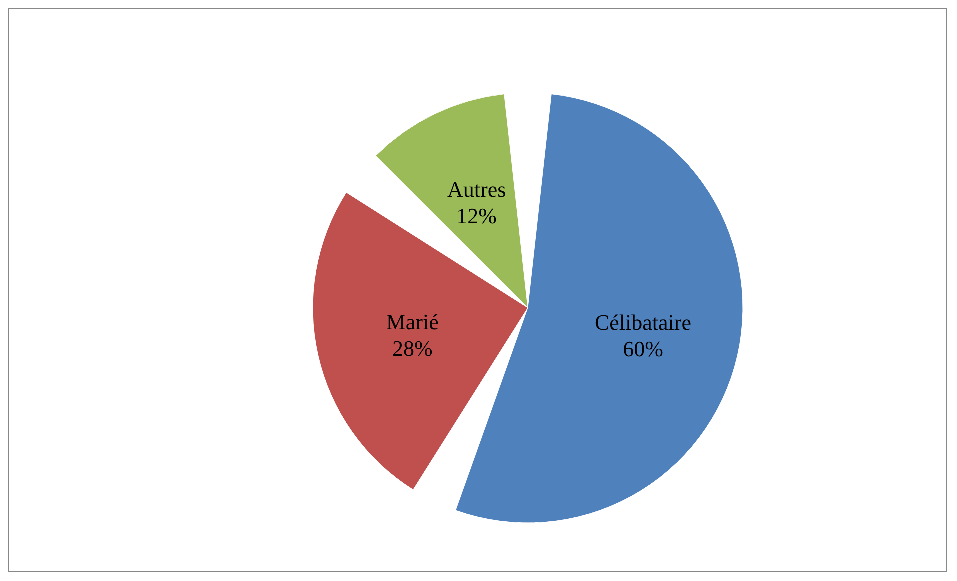 The width and height of the screenshot is (957, 581). What do you see at coordinates (412, 348) in the screenshot?
I see `data-label: 28%` at bounding box center [412, 348].